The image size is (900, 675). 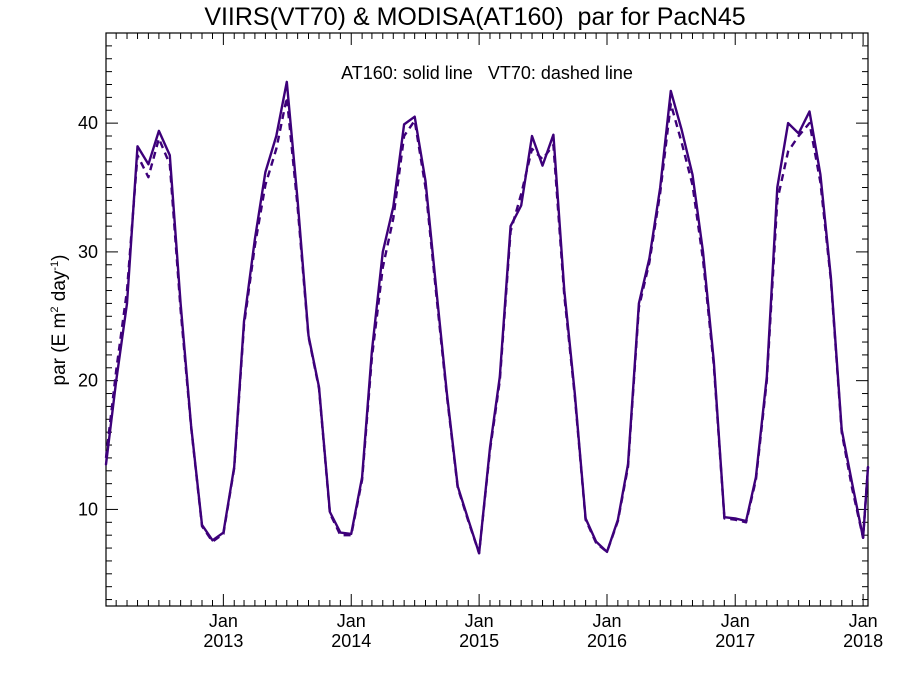 I want to click on y-axis-label: par (E m2 day-1), so click(x=59, y=319).